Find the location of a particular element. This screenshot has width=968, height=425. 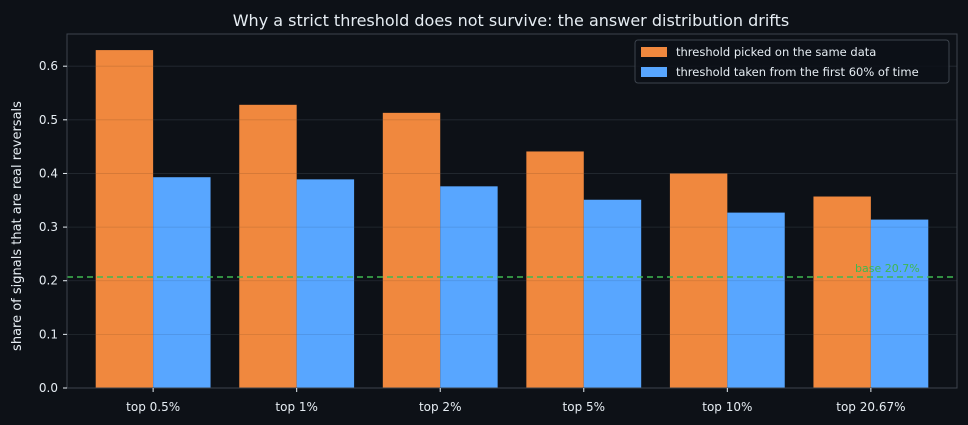

y-axis-label: share of signals that are real reversals is located at coordinates (17, 226).